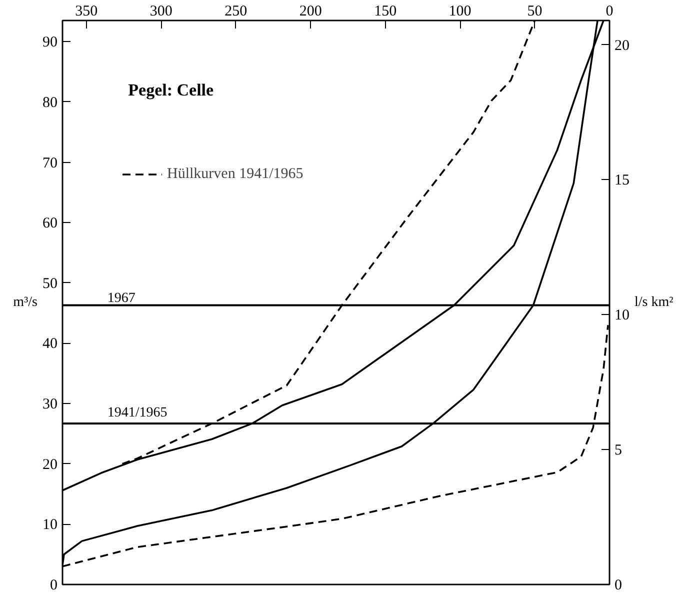 This screenshot has width=691, height=598. What do you see at coordinates (610, 12) in the screenshot?
I see `x-tick-label: 0` at bounding box center [610, 12].